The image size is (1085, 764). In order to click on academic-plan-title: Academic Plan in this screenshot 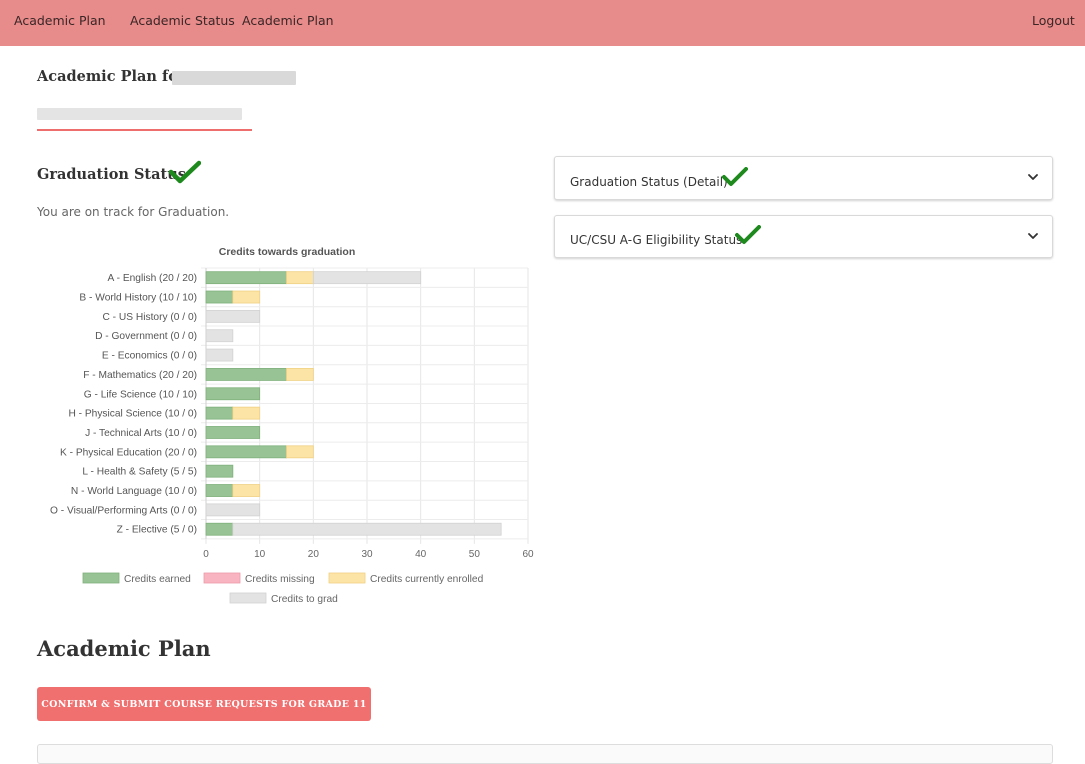, I will do `click(124, 648)`.